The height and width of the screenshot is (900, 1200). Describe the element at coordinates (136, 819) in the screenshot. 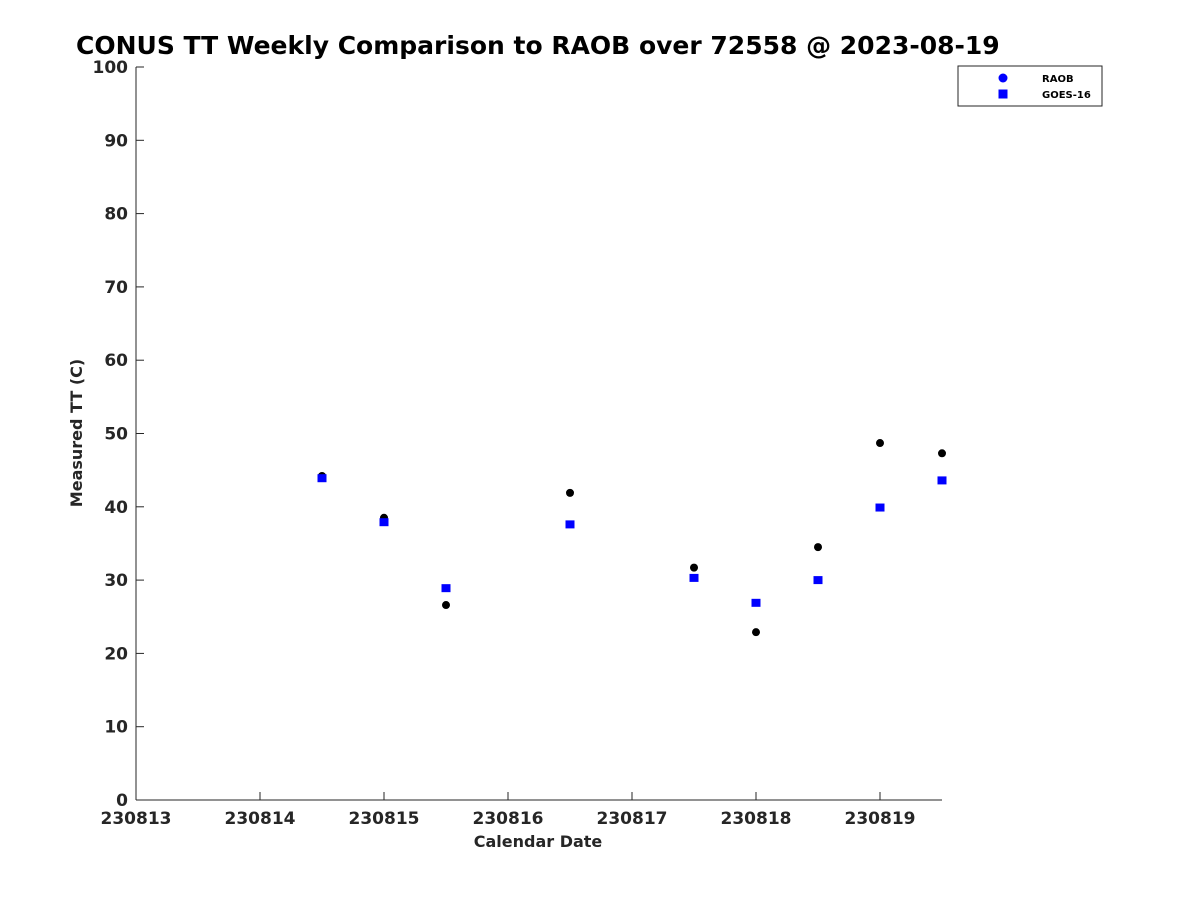

I see `x-tick-label: 230813` at that location.